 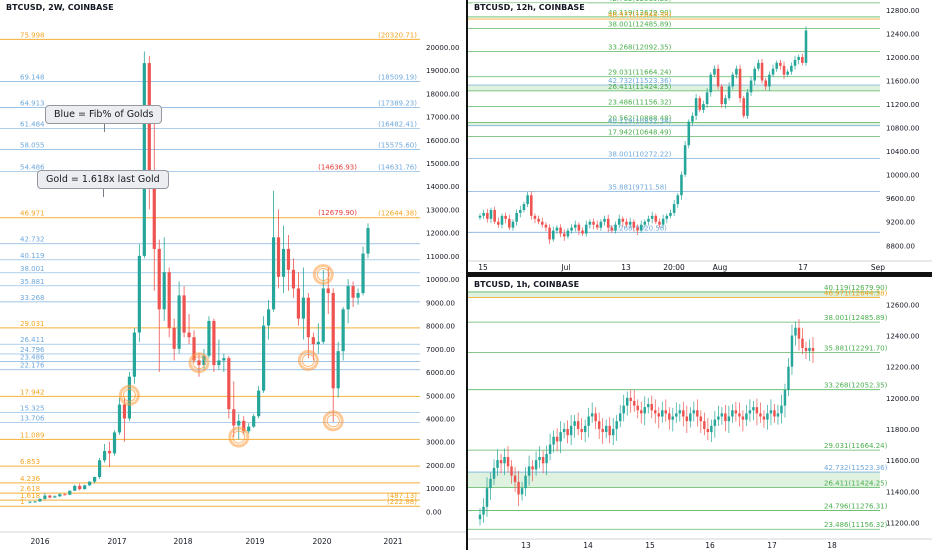 I want to click on y-tick-label: 11400.00, so click(x=902, y=492).